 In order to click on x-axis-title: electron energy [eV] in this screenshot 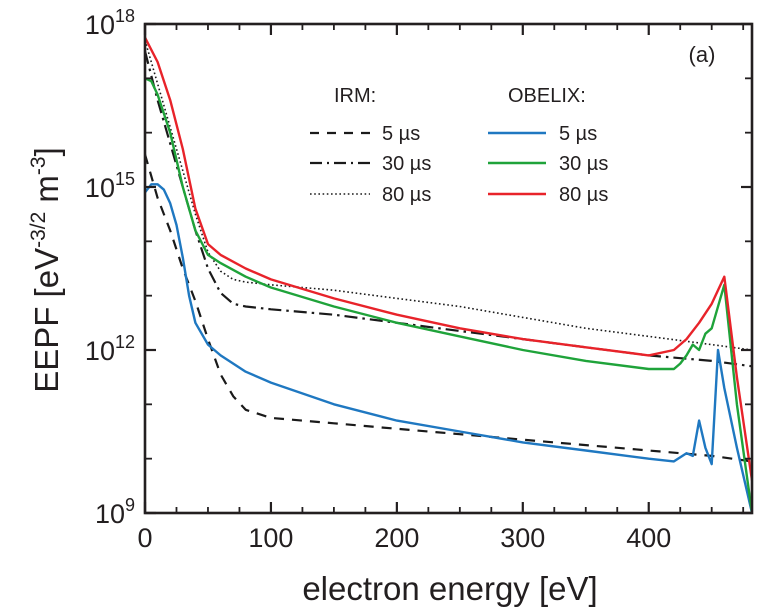, I will do `click(449, 588)`.